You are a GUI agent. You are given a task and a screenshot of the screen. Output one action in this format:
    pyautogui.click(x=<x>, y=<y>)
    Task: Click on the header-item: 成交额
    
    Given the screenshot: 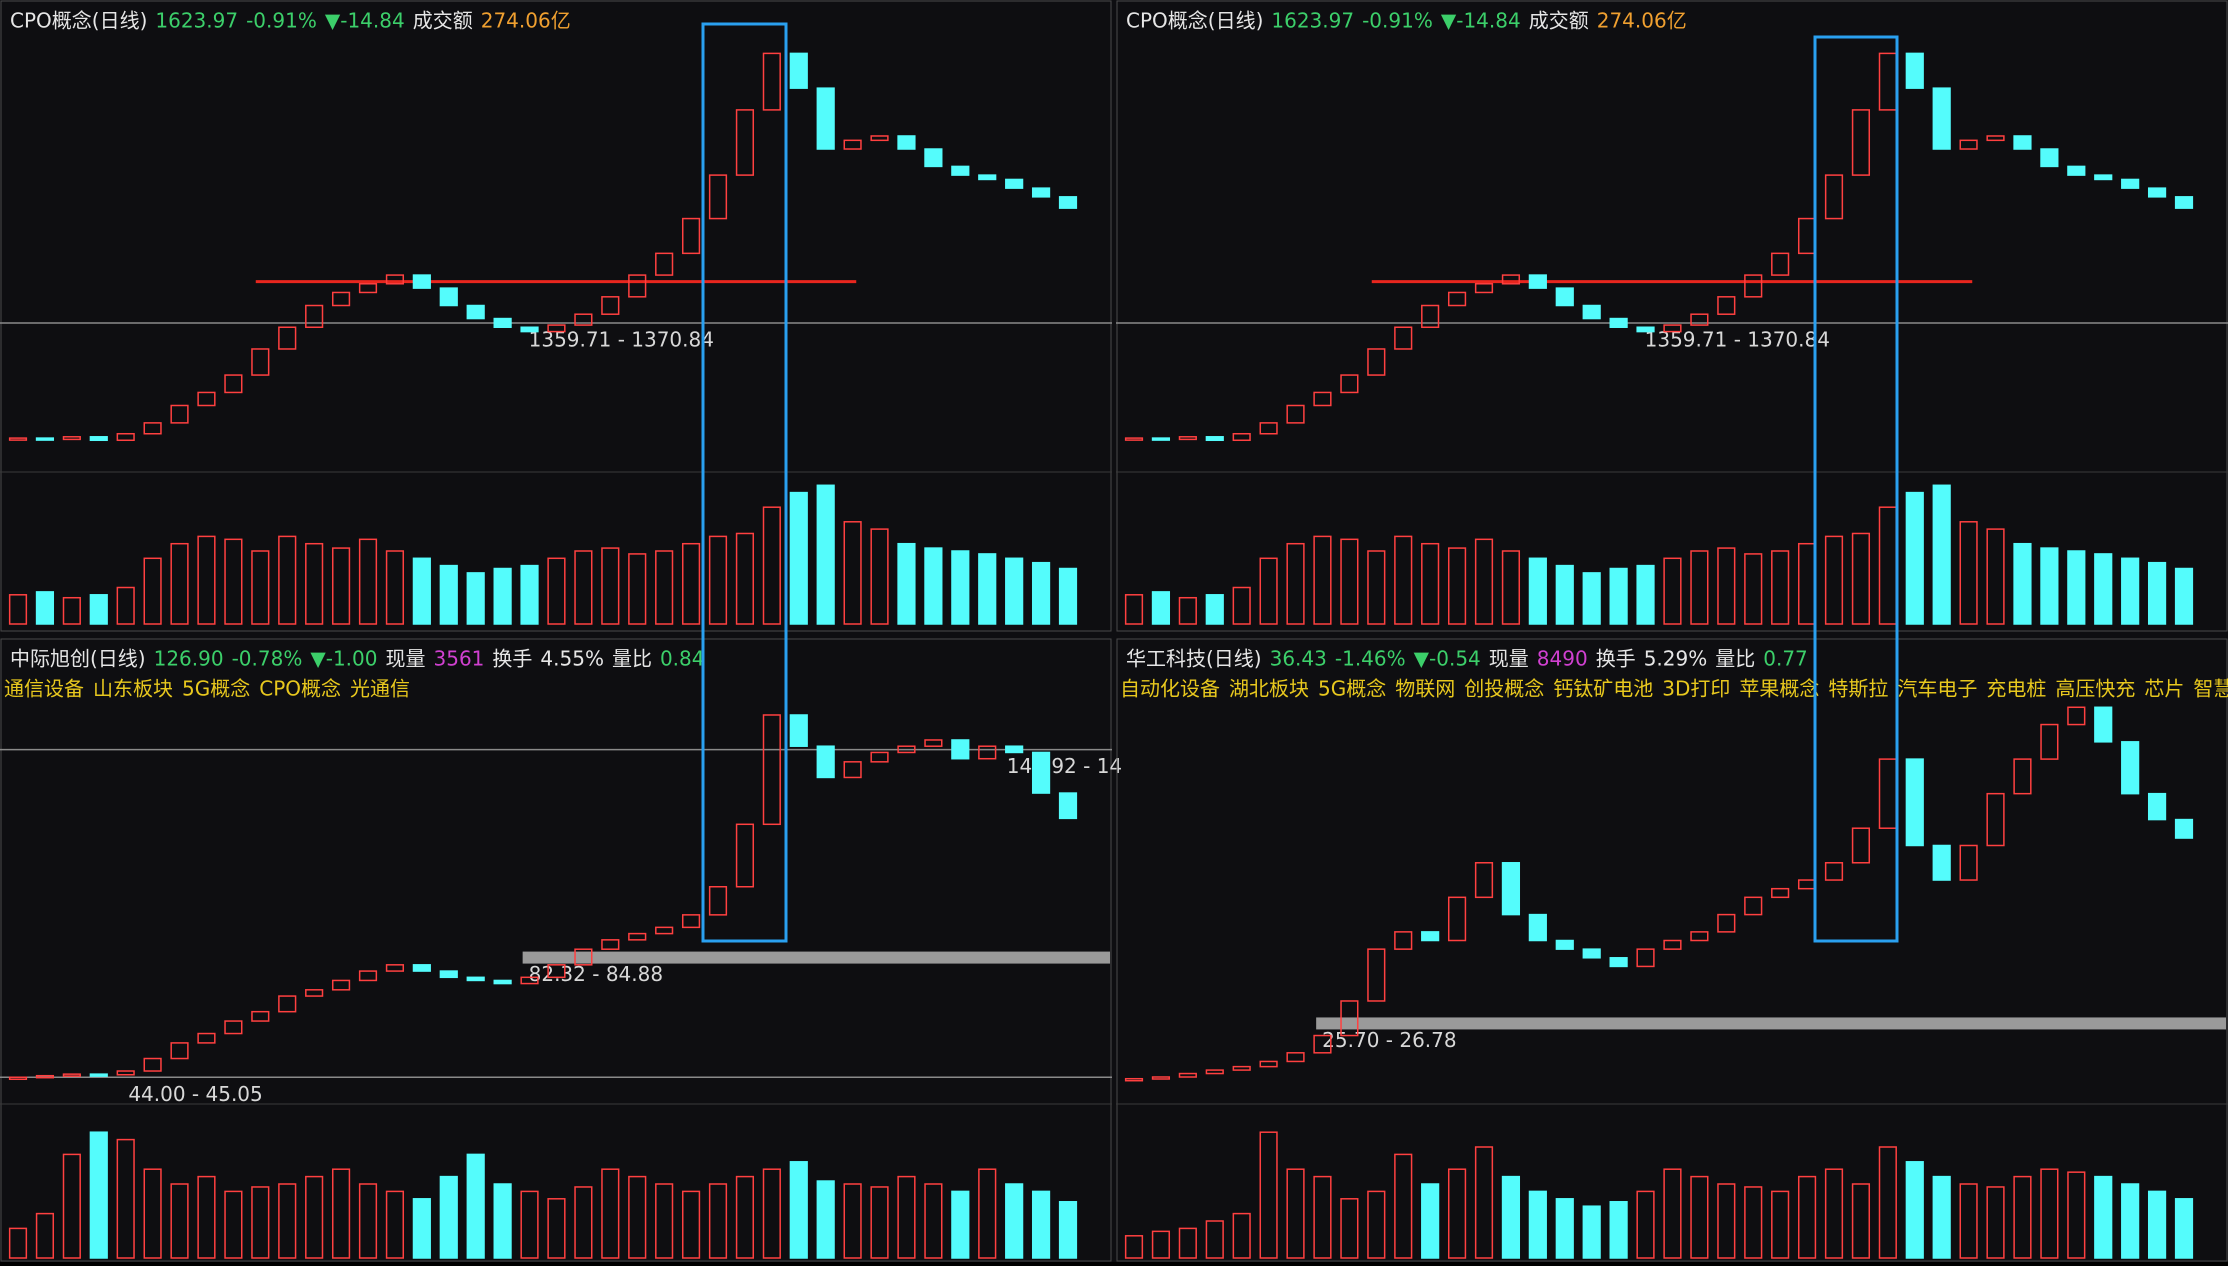 What is the action you would take?
    pyautogui.click(x=443, y=21)
    